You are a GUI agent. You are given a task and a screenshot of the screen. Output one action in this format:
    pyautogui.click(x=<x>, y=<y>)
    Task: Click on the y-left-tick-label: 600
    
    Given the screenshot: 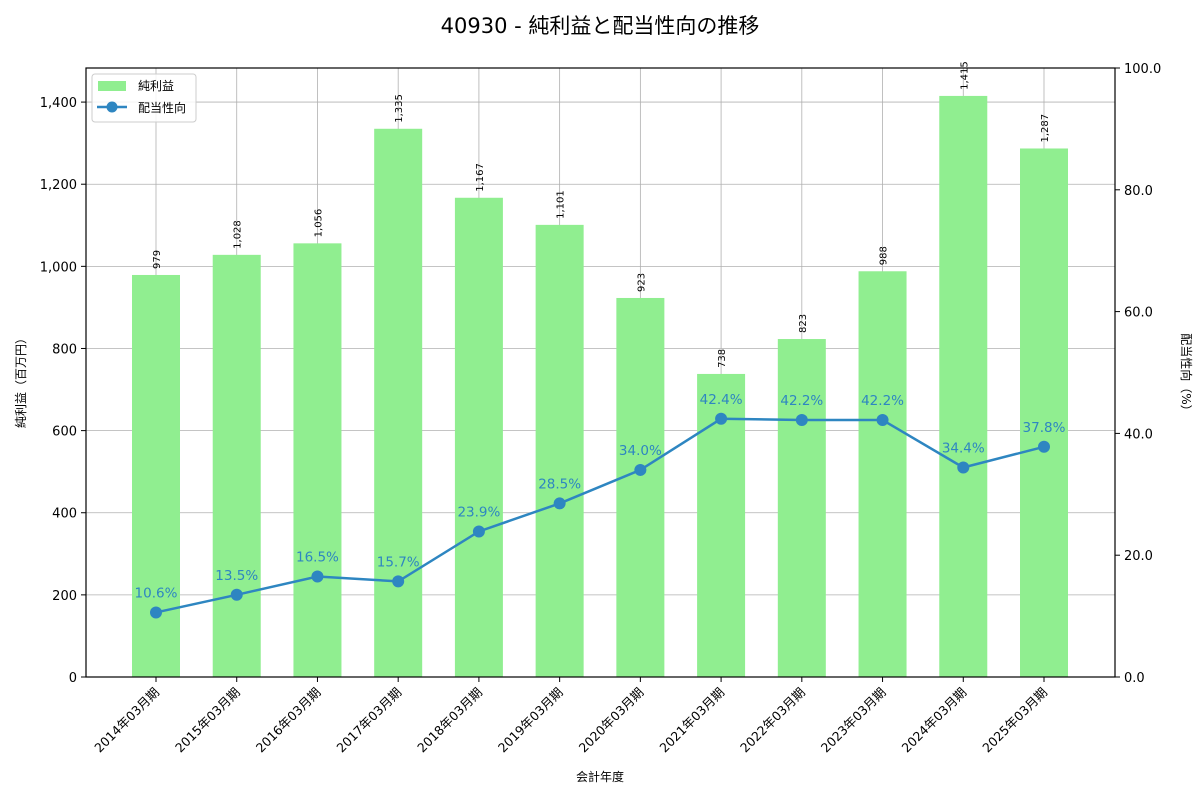 What is the action you would take?
    pyautogui.click(x=64, y=432)
    